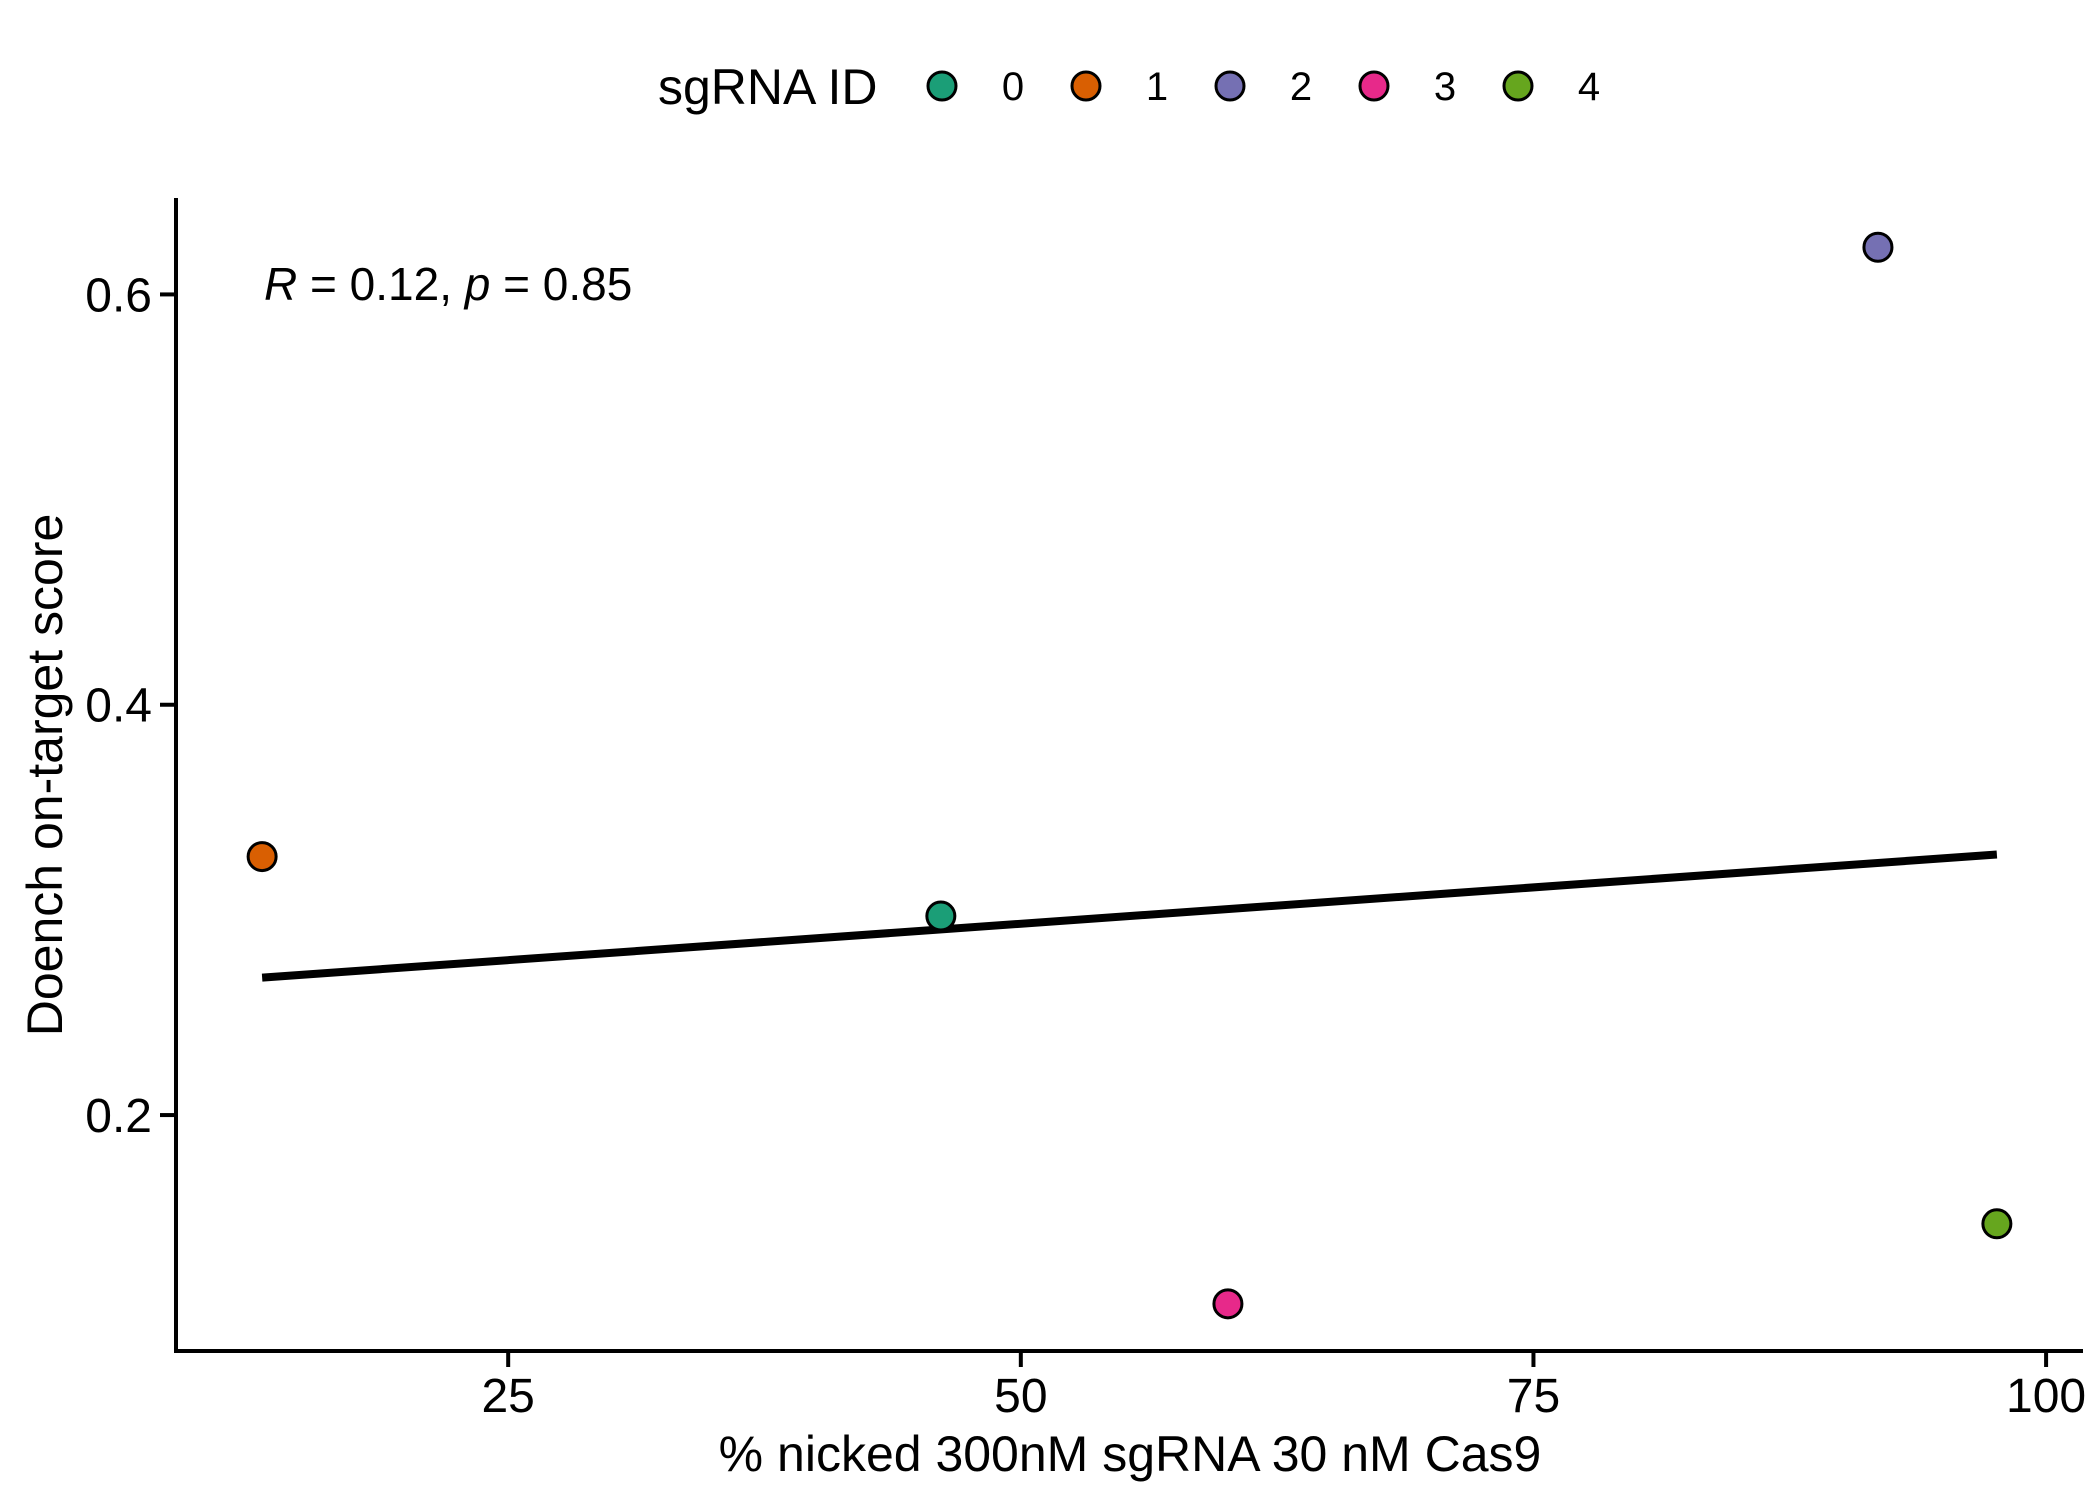  I want to click on legend: sgRNA ID 0 1 2 3 4, so click(1129, 87).